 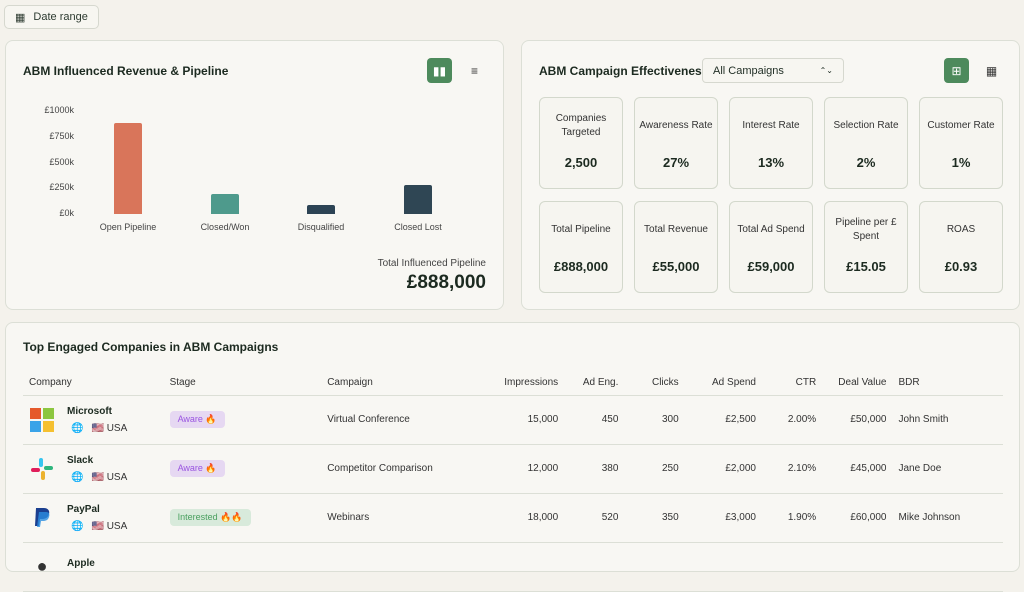 What do you see at coordinates (866, 247) in the screenshot?
I see `kpi-tile: Pipeline per £ Spent £15.05` at bounding box center [866, 247].